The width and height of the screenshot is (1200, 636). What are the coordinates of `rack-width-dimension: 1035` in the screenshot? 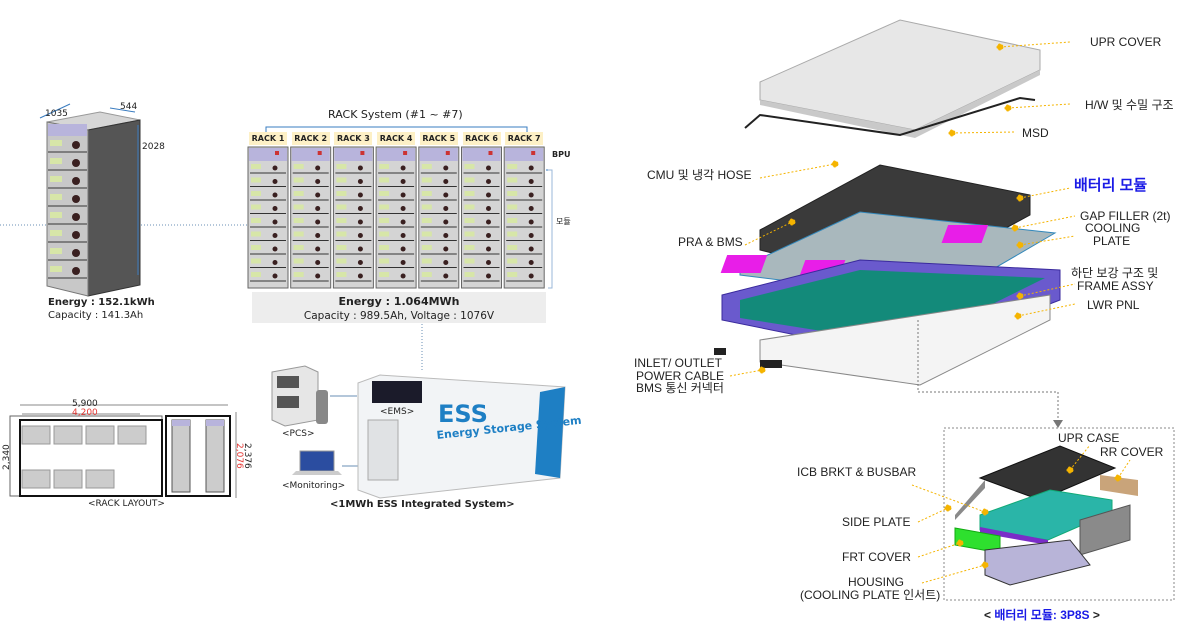 It's located at (56, 114).